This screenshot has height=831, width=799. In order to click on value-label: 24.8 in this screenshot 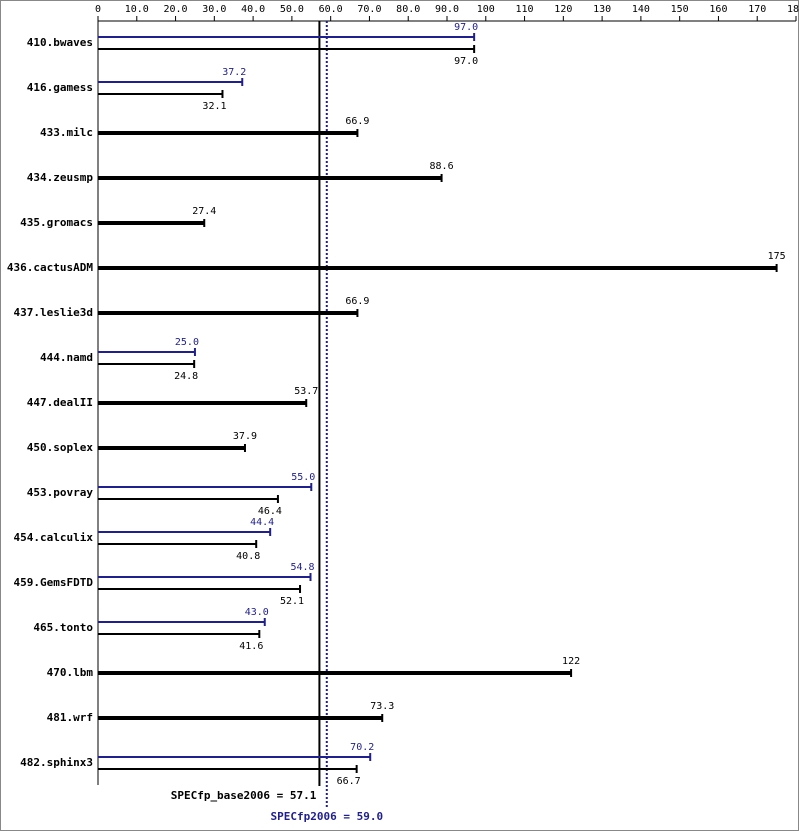, I will do `click(186, 376)`.